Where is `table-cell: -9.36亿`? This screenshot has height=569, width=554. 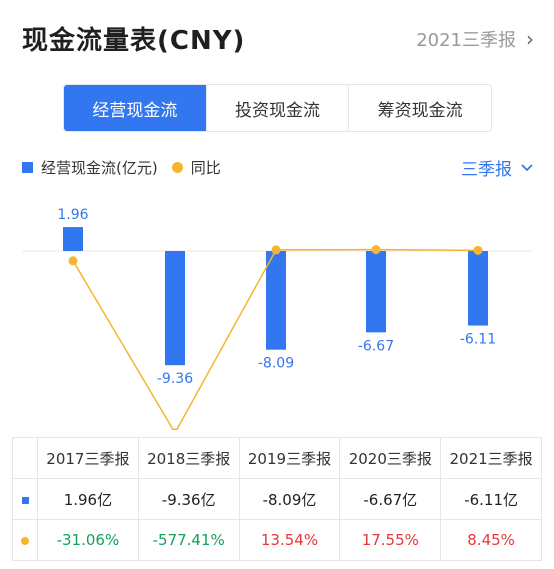 table-cell: -9.36亿 is located at coordinates (188, 499).